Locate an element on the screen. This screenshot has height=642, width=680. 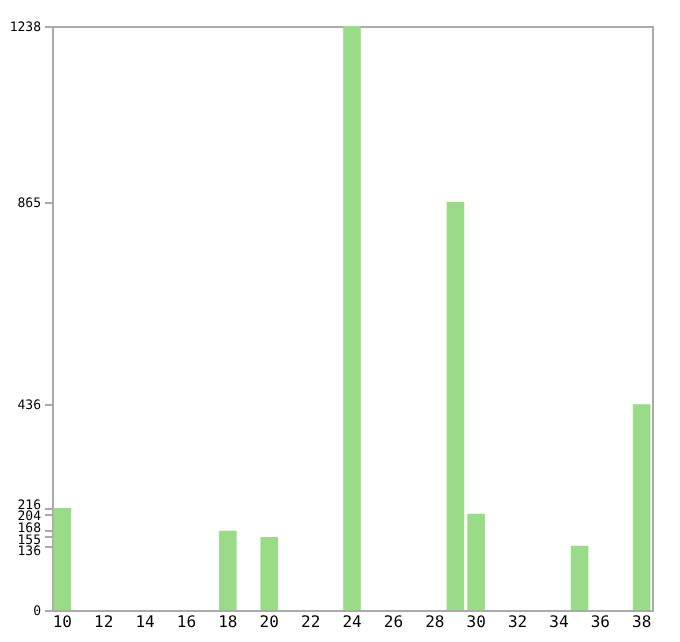
x-tick-label: 16 is located at coordinates (186, 622).